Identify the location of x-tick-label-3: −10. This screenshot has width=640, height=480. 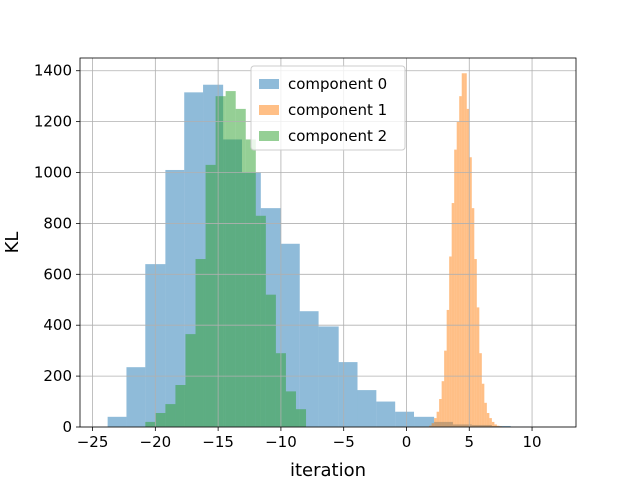
(281, 442).